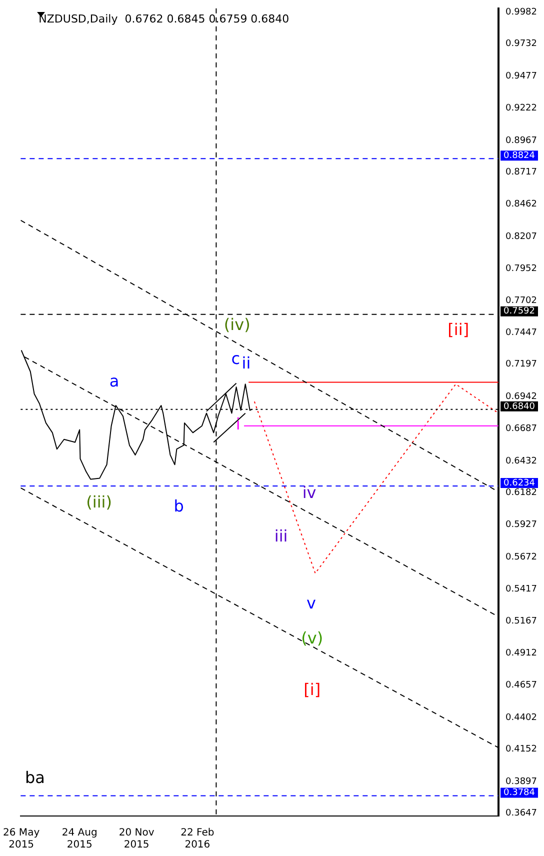 This screenshot has width=544, height=856. What do you see at coordinates (522, 749) in the screenshot?
I see `y-tick-label: 0.4152` at bounding box center [522, 749].